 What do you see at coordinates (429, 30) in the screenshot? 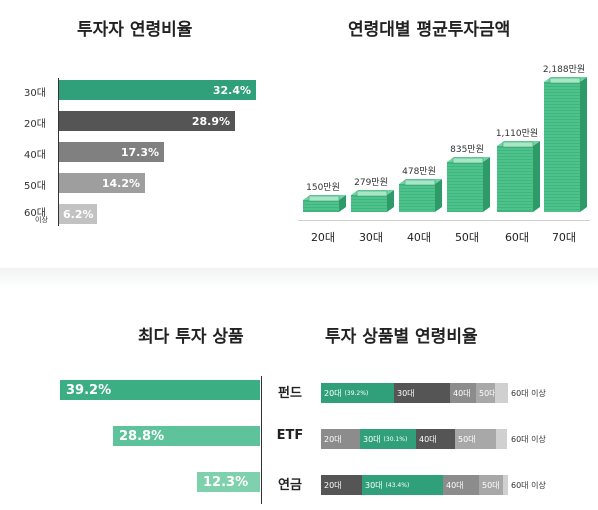
I see `avg-invest-title: 연령대별 평균투자금액` at bounding box center [429, 30].